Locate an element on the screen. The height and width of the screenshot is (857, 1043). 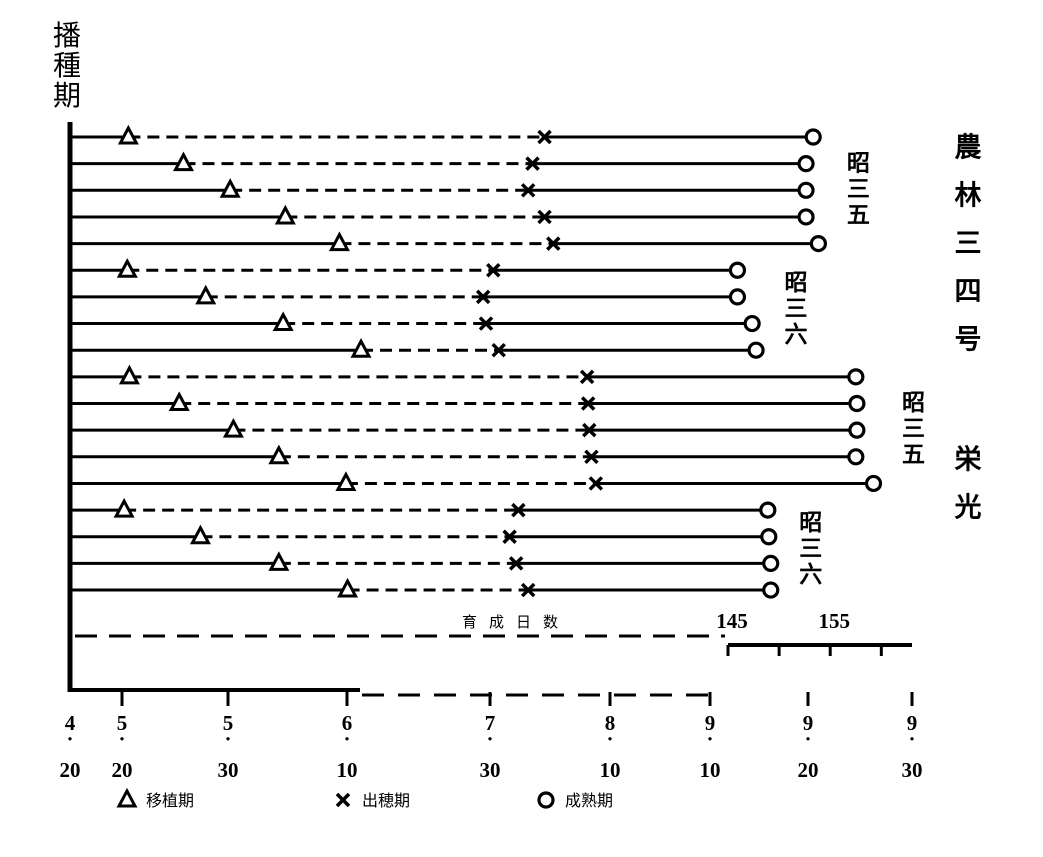
legend-item: 成熟期 is located at coordinates (575, 800).